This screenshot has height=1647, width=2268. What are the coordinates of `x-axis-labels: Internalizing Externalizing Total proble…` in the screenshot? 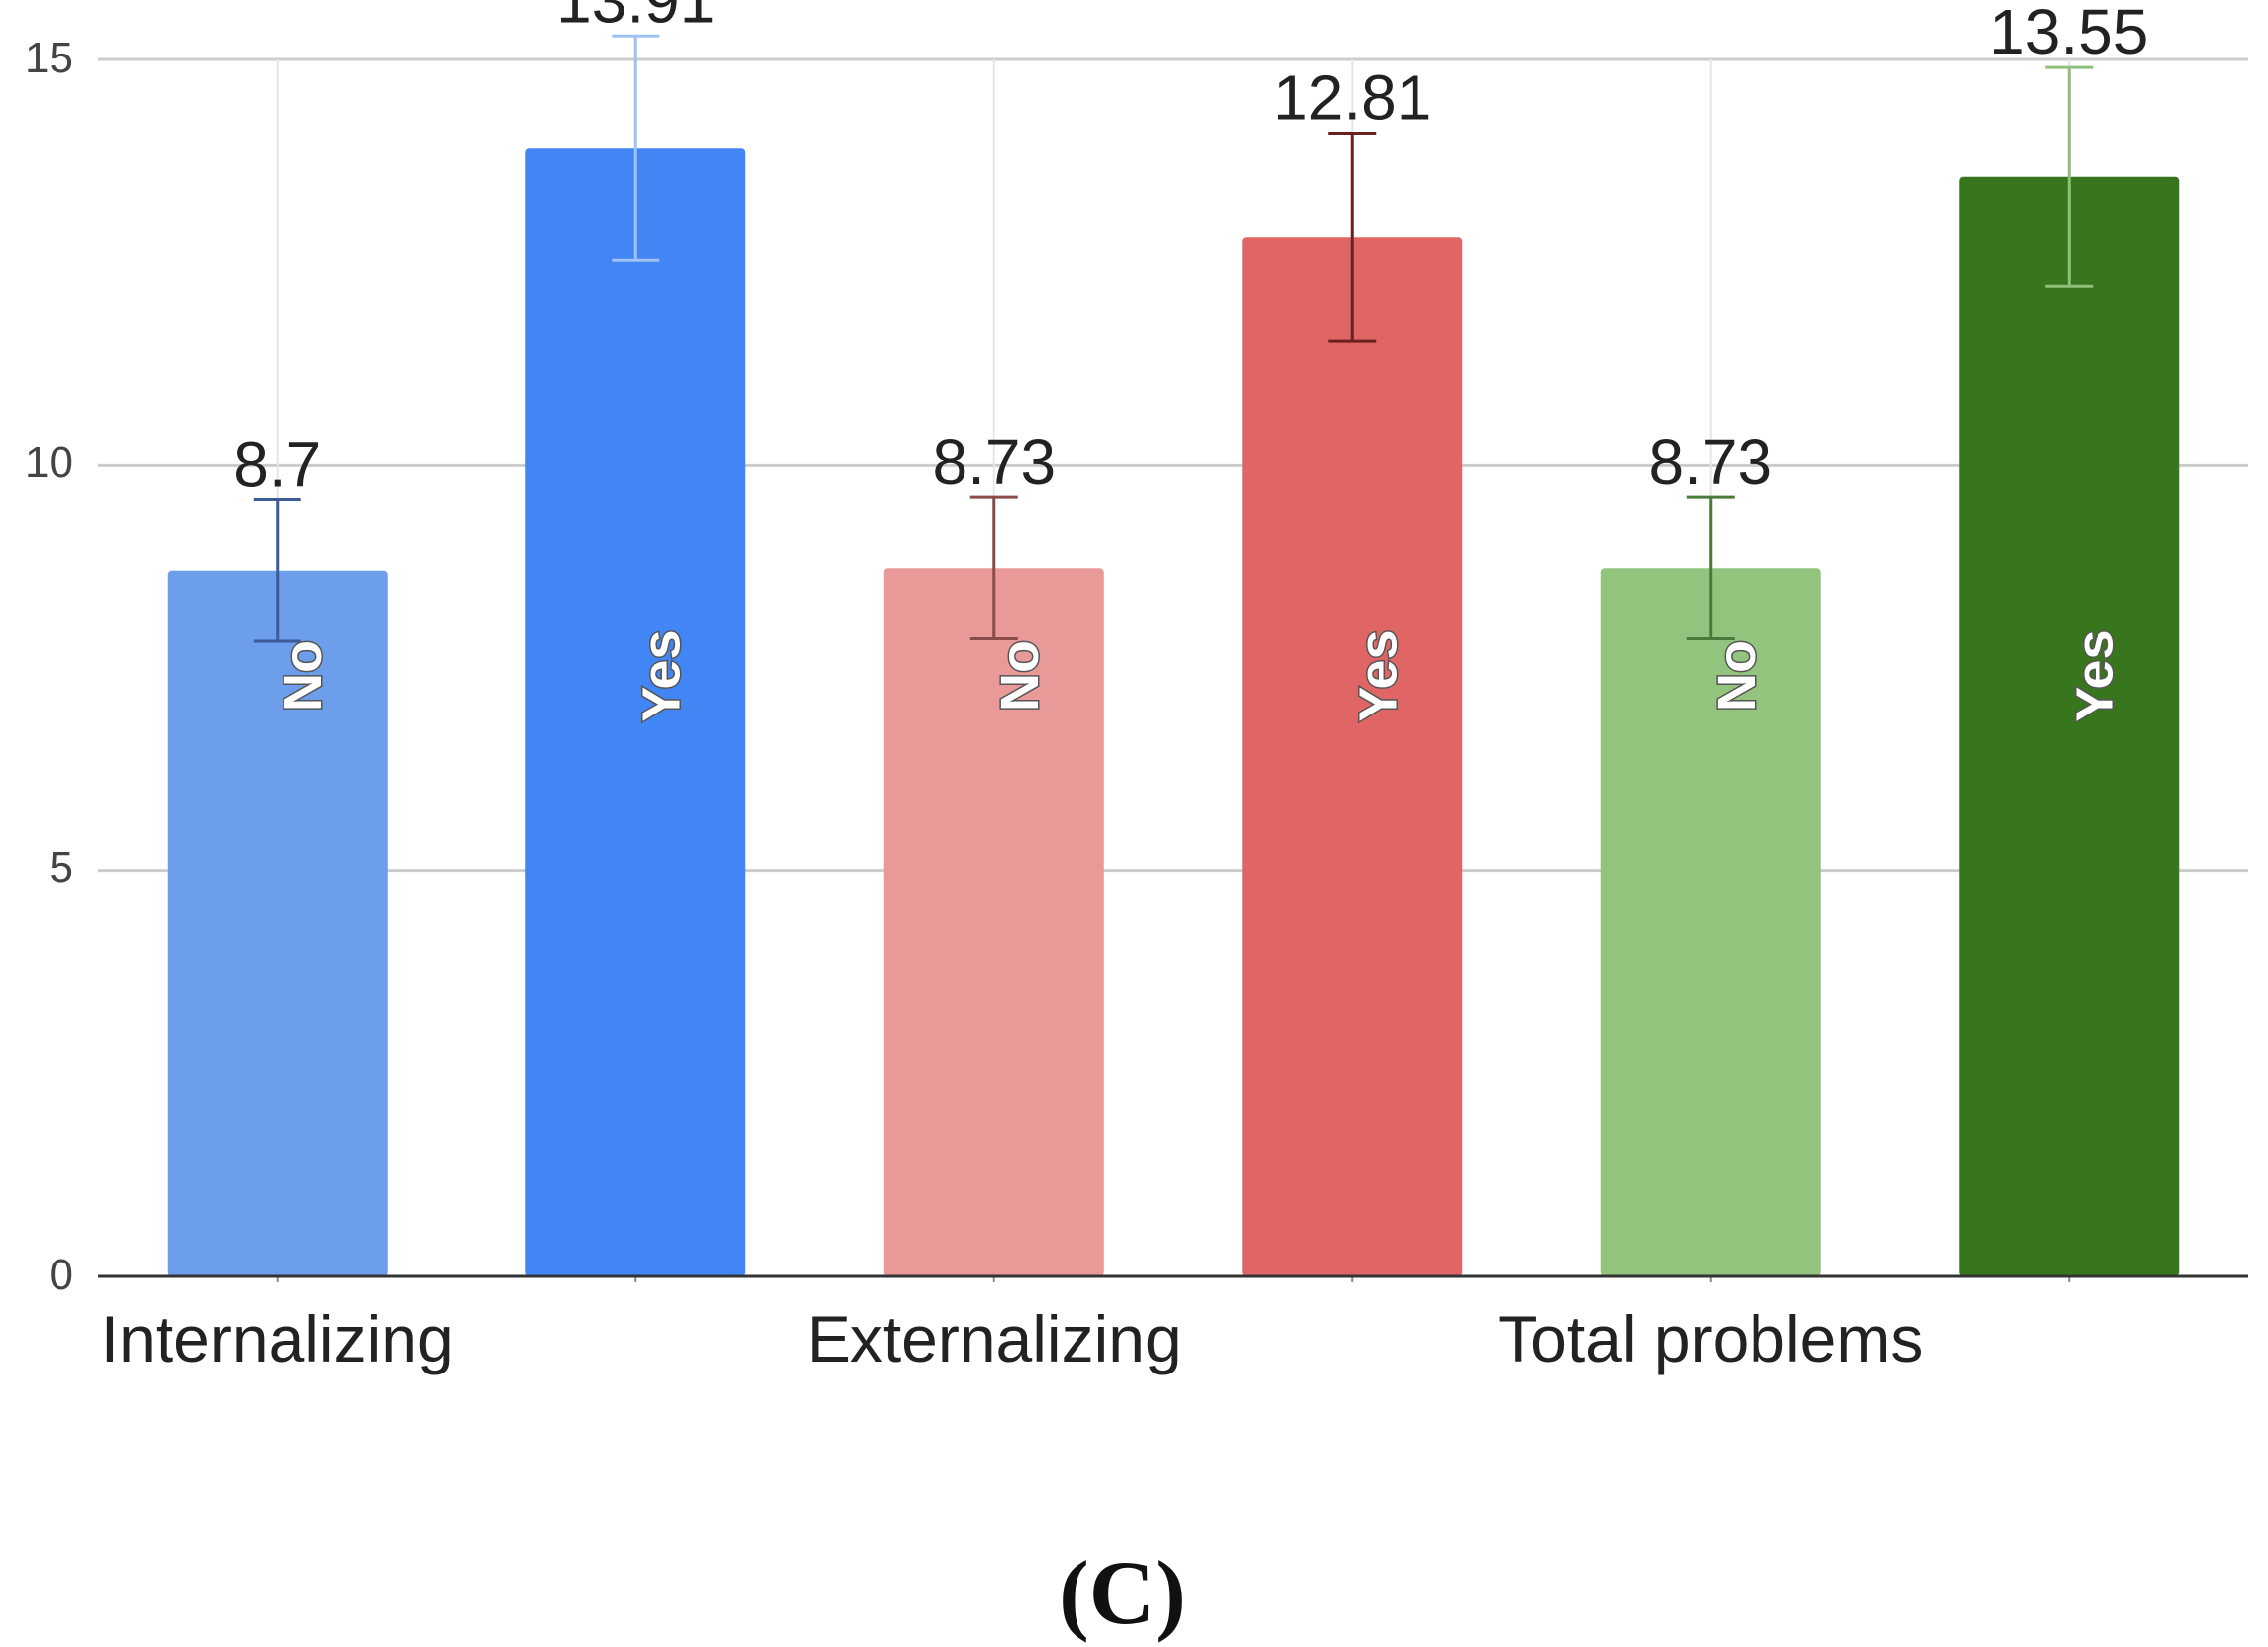 It's located at (1012, 1339).